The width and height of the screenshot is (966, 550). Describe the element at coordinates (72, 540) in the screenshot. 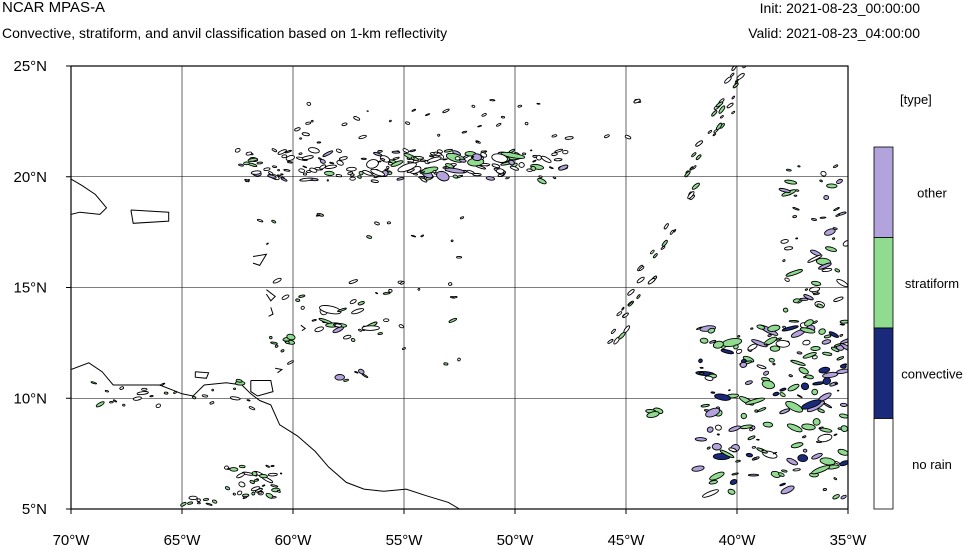

I see `lon-tick-label: 70°W` at that location.